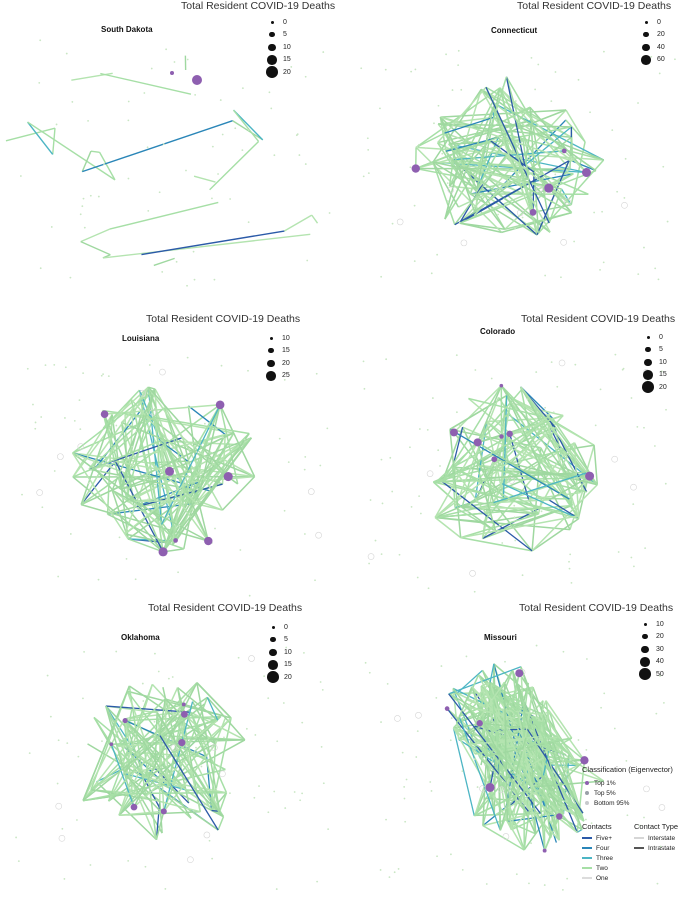 The image size is (691, 901). I want to click on size-legend-item: 20, so click(654, 387).